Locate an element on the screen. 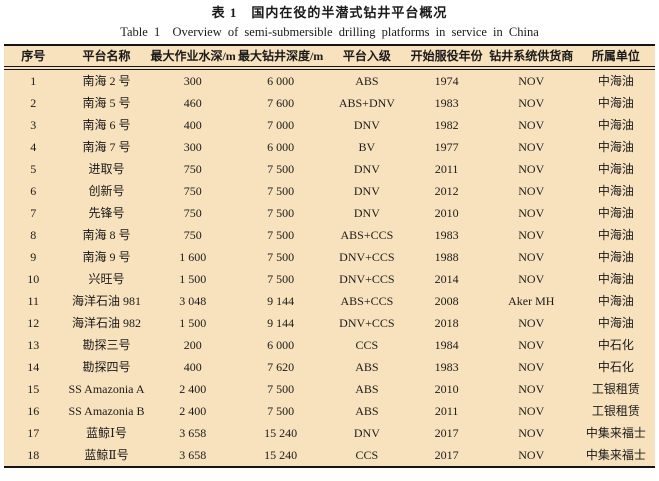  table-cell: 6 is located at coordinates (33, 191).